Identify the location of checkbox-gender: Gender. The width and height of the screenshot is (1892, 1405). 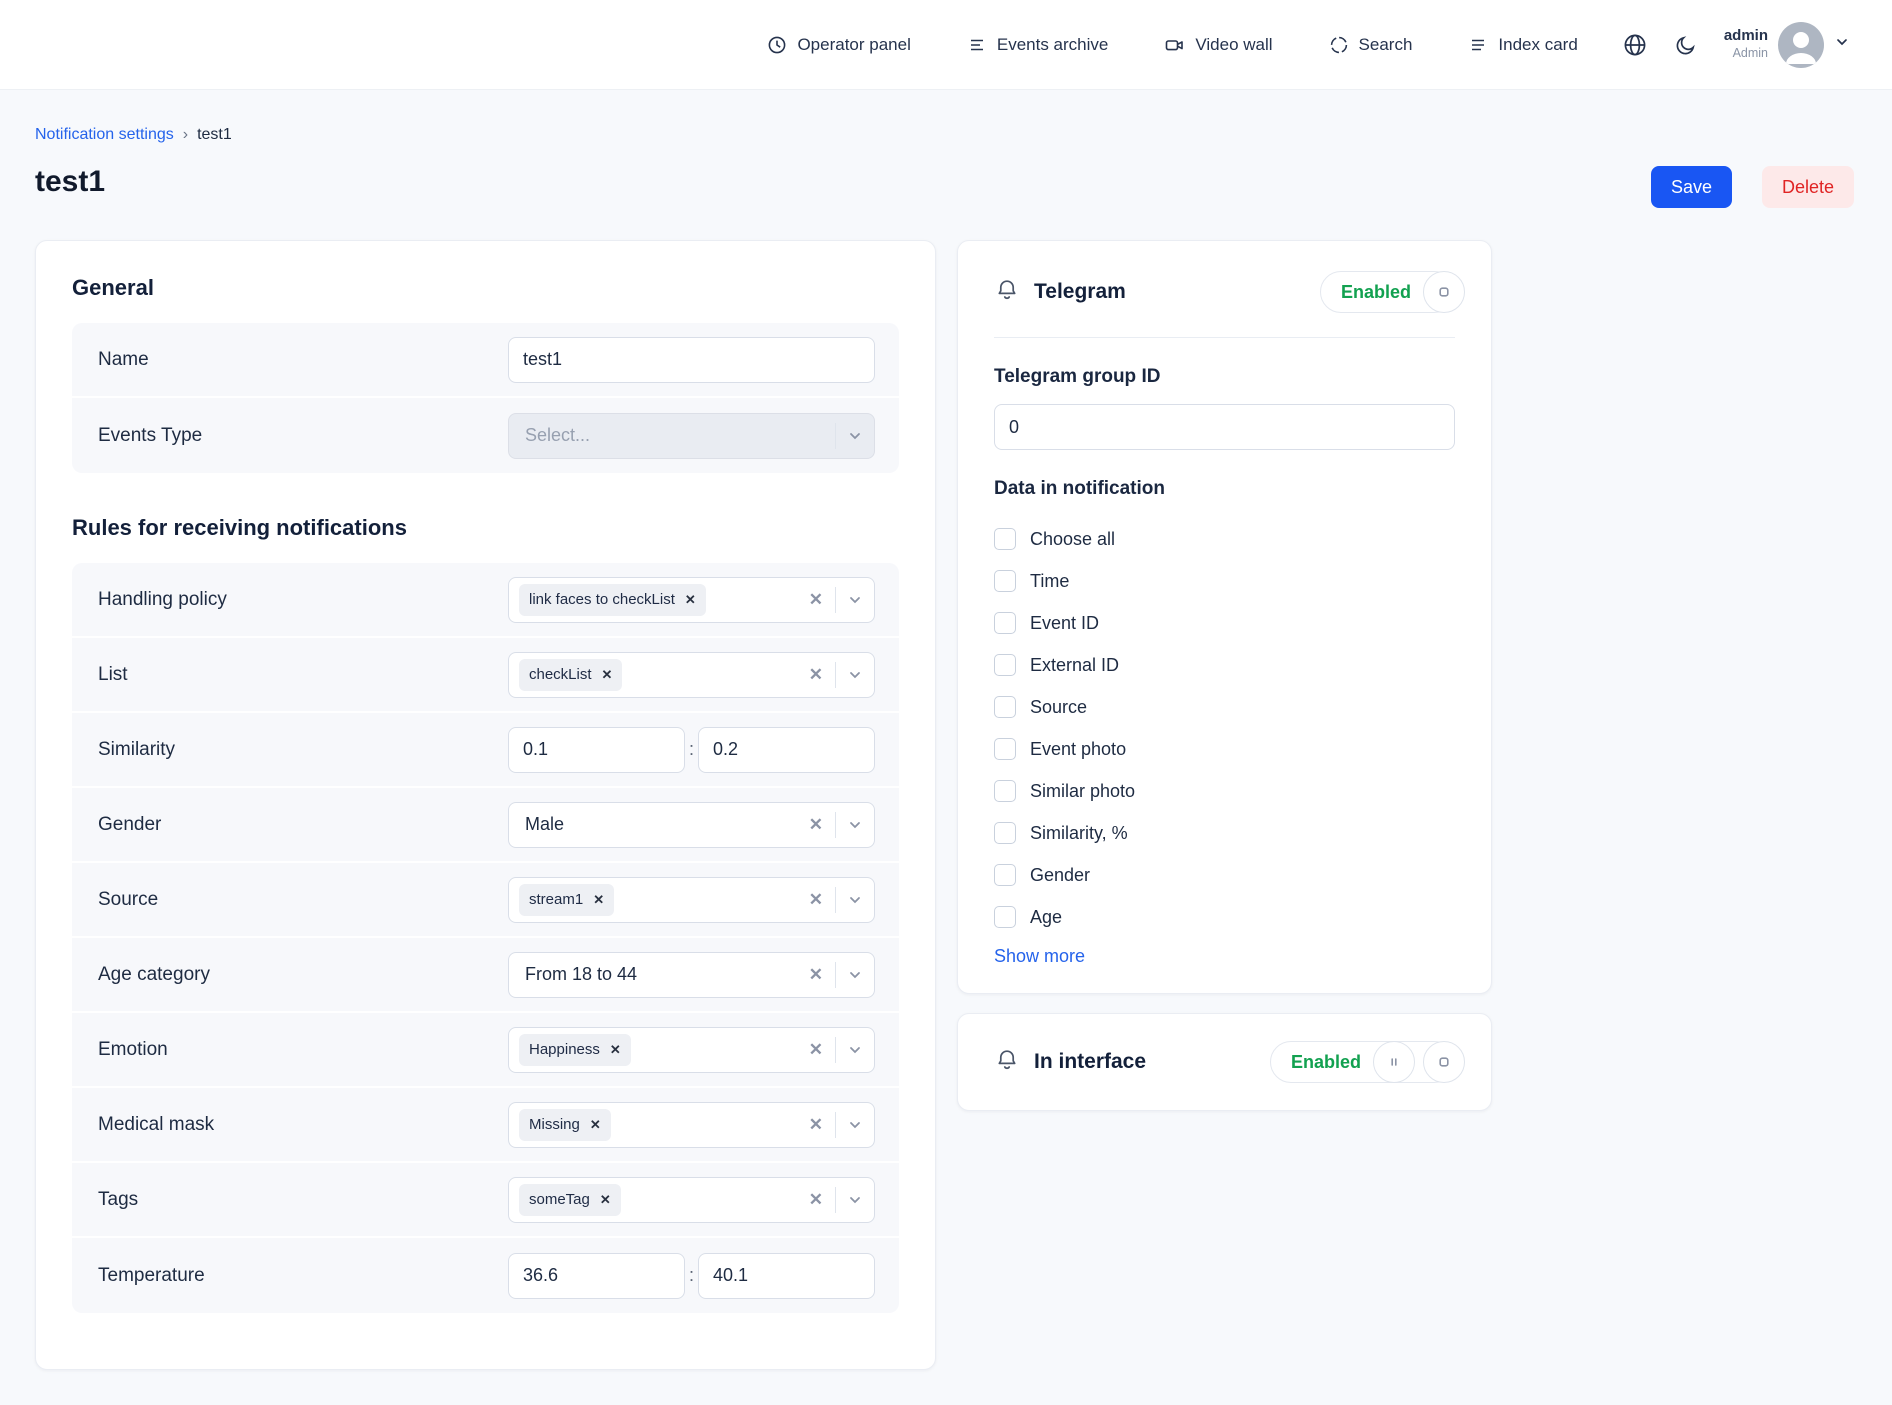
(1224, 875).